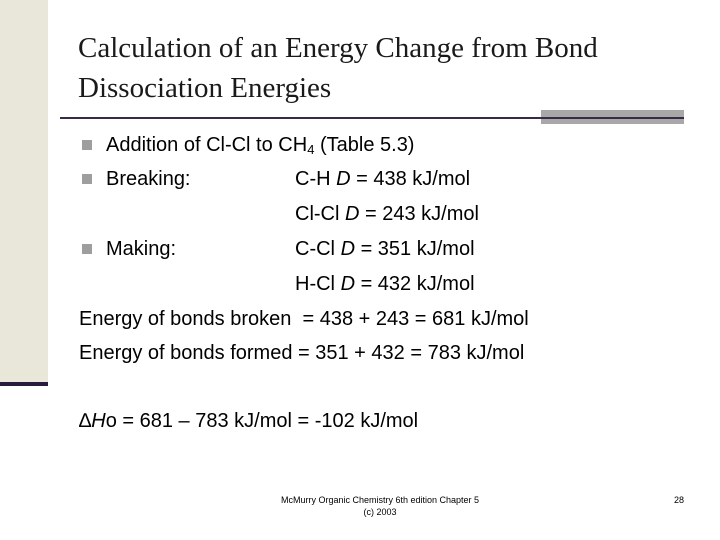 This screenshot has height=540, width=720. I want to click on standard-state-symbol: o, so click(111, 421).